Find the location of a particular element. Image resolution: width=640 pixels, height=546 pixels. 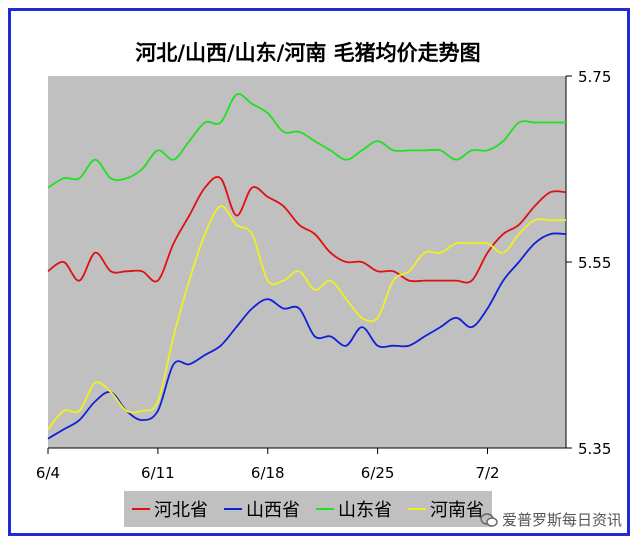

legend-label: 山西省 is located at coordinates (273, 510).